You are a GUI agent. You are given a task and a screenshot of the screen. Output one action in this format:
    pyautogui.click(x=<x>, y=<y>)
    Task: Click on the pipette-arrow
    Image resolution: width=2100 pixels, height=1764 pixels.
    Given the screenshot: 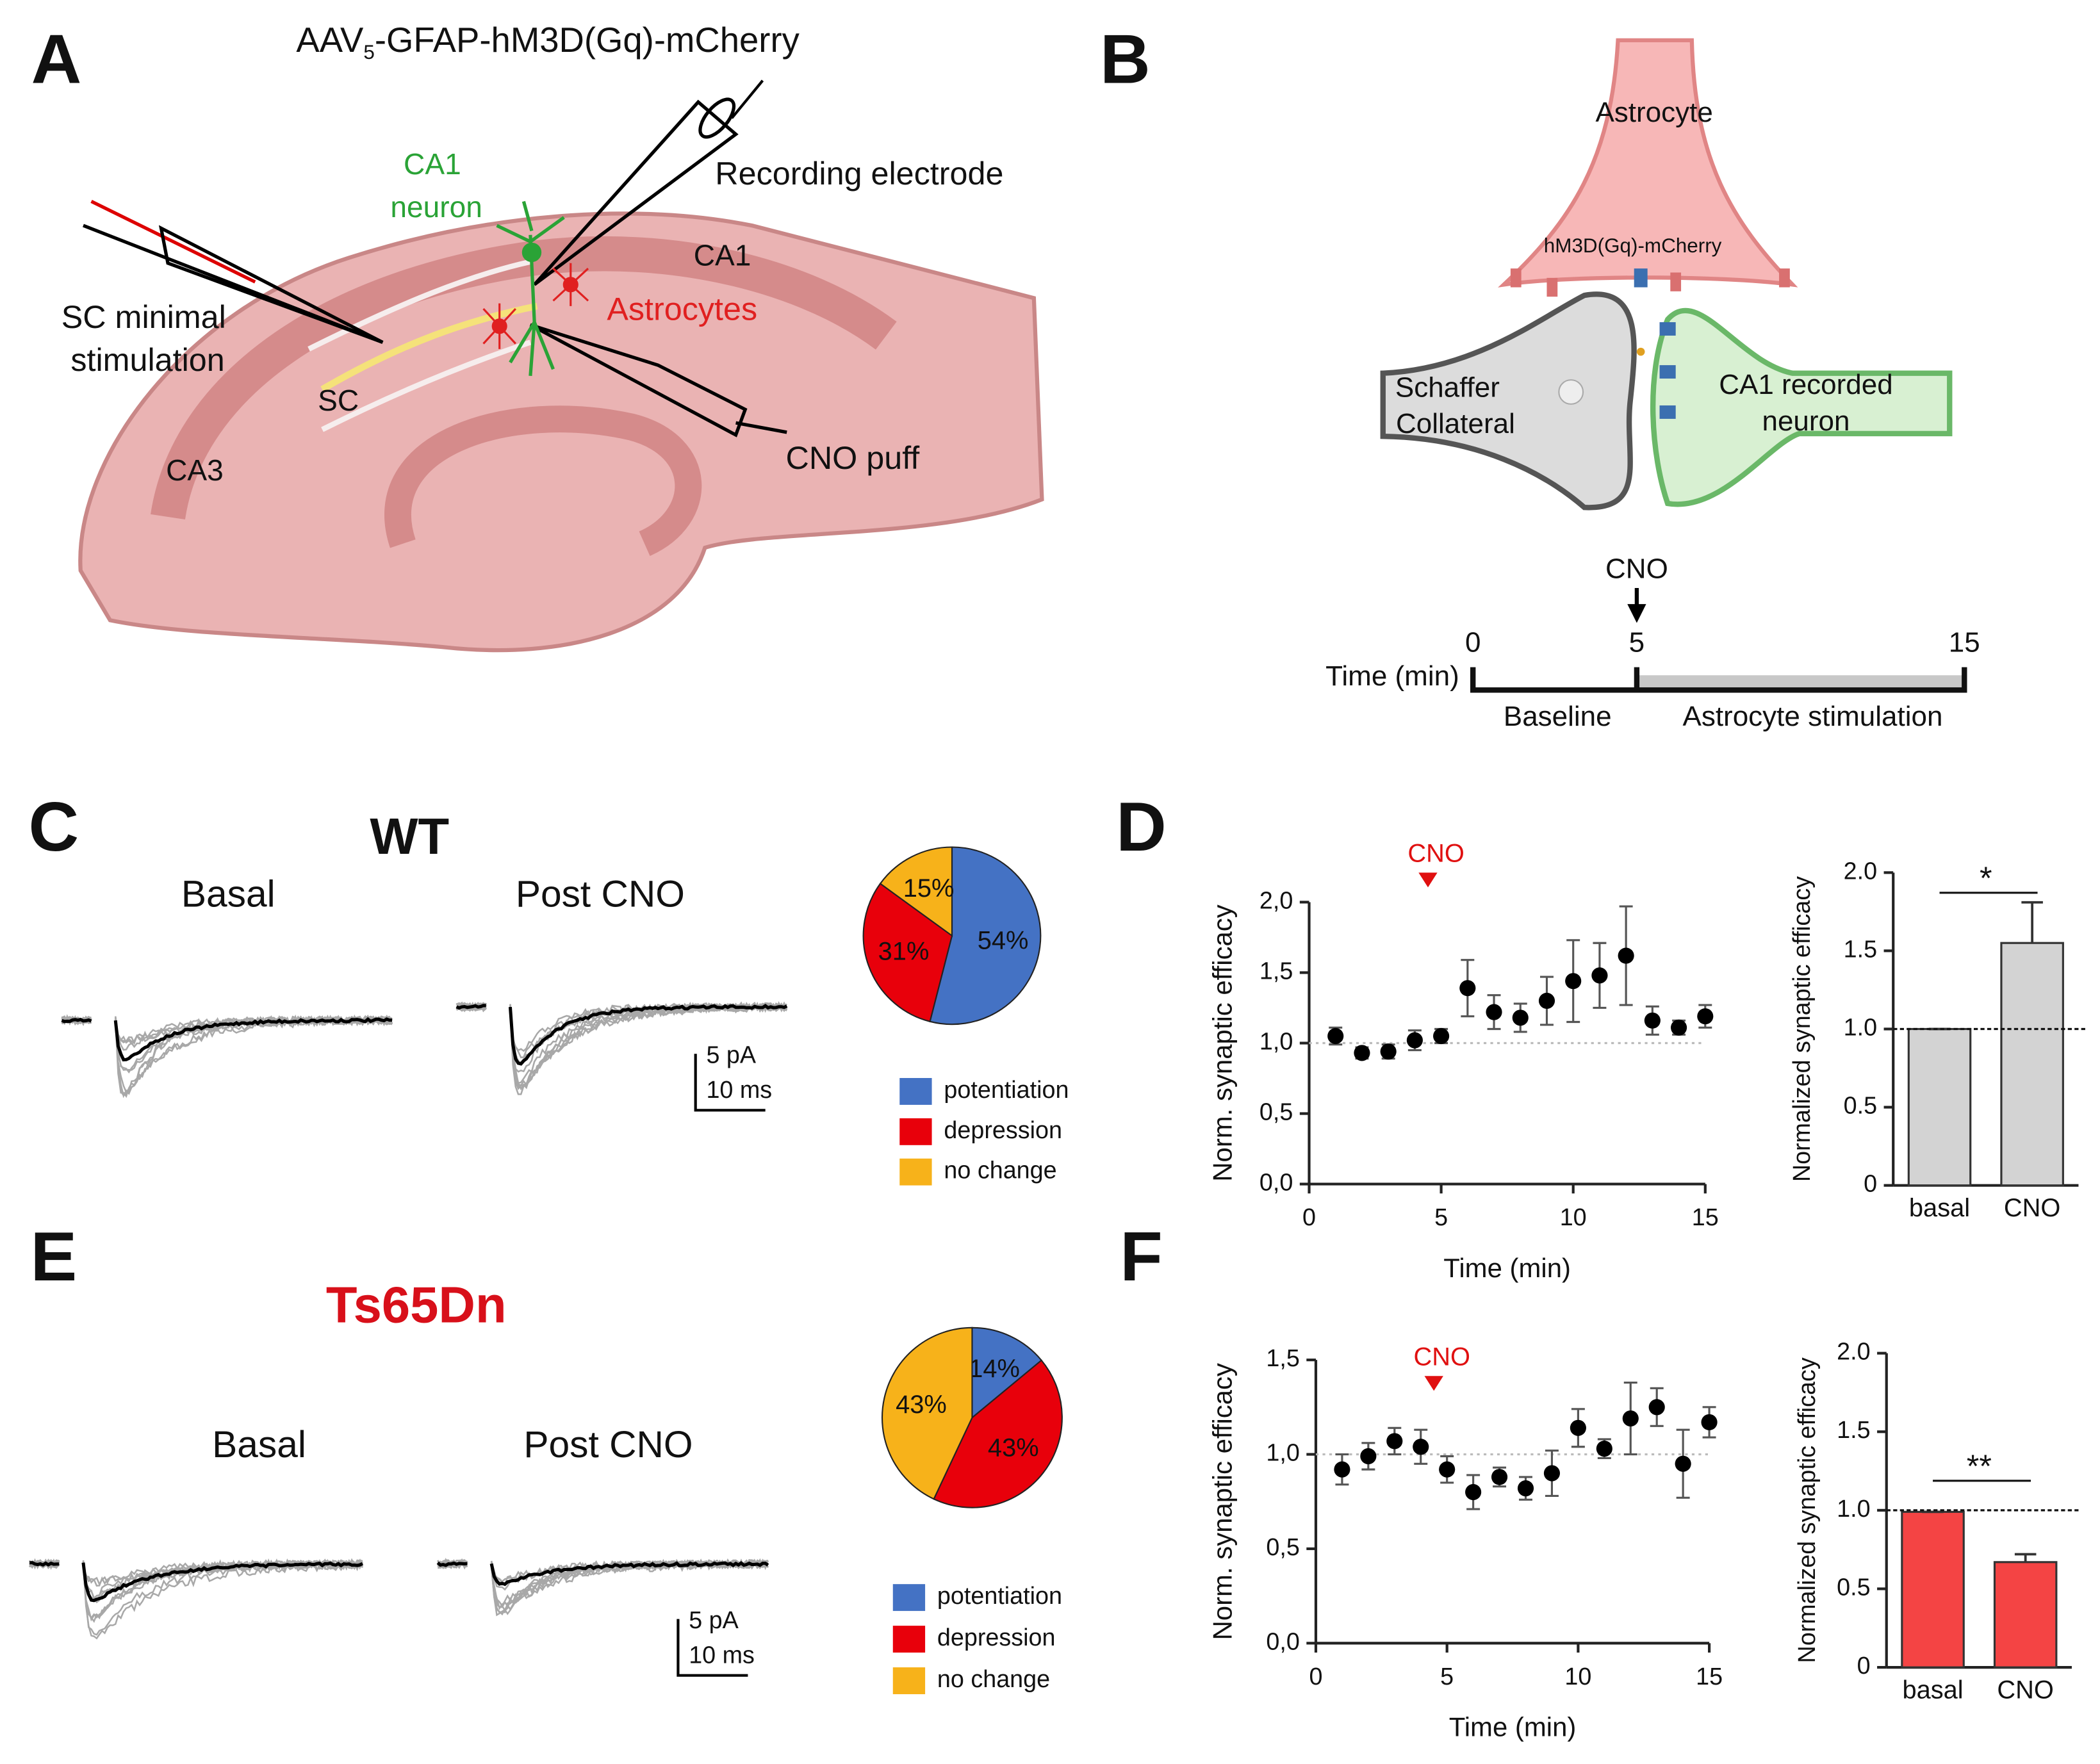 What is the action you would take?
    pyautogui.click(x=747, y=99)
    